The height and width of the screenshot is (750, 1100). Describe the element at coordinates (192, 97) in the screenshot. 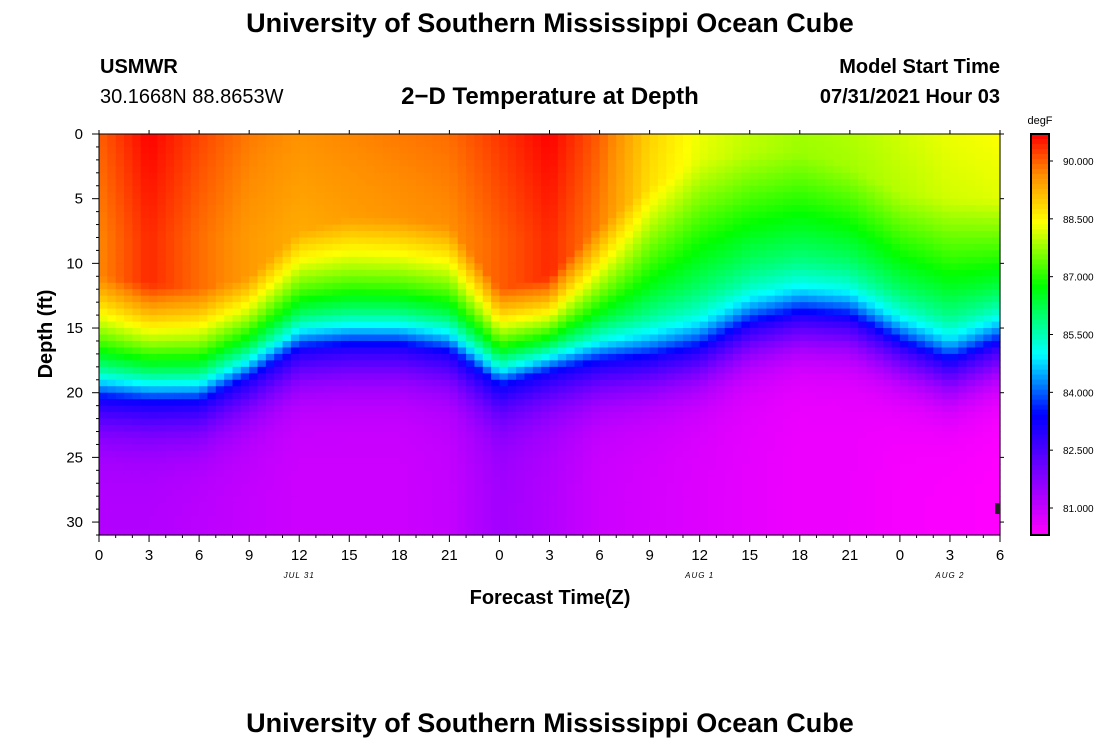

I see `station-coordinates: 30.1668N 88.8653W` at that location.